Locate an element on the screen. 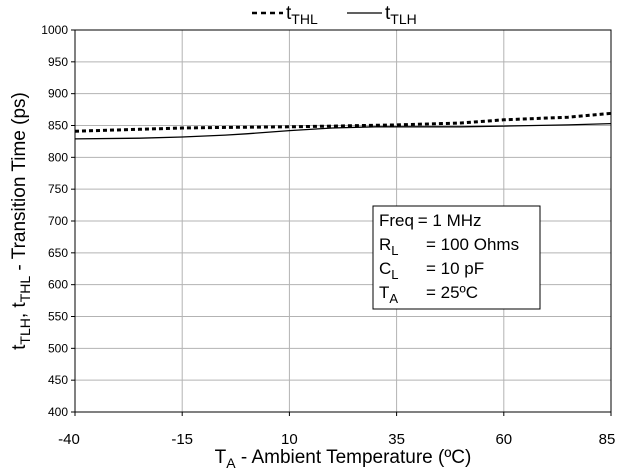 This screenshot has height=472, width=621. y-tick-label: 900 is located at coordinates (58, 94).